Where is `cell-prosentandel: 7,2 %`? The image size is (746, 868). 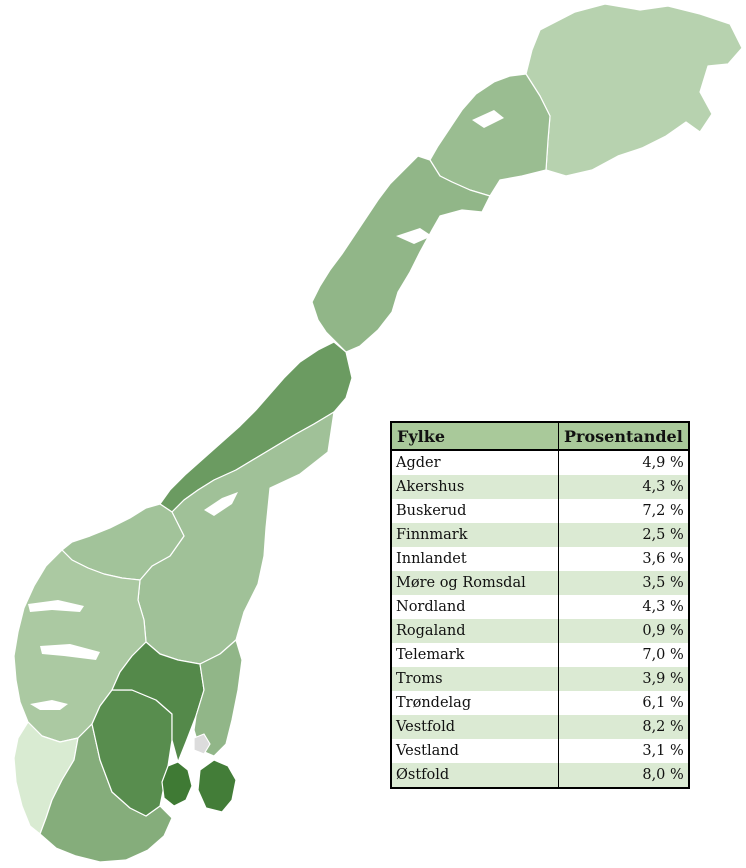 cell-prosentandel: 7,2 % is located at coordinates (663, 511).